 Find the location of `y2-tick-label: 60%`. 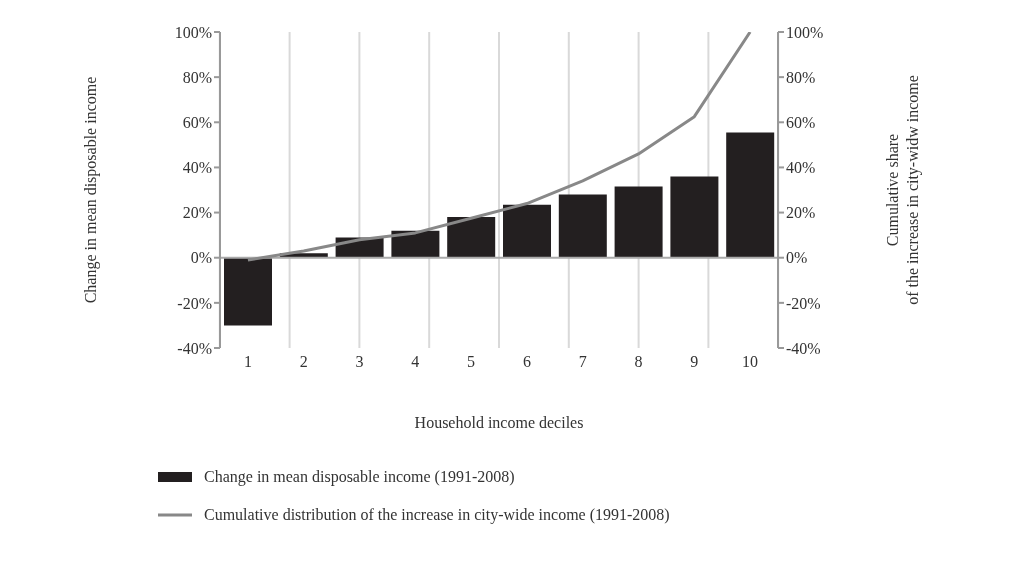

y2-tick-label: 60% is located at coordinates (801, 122).